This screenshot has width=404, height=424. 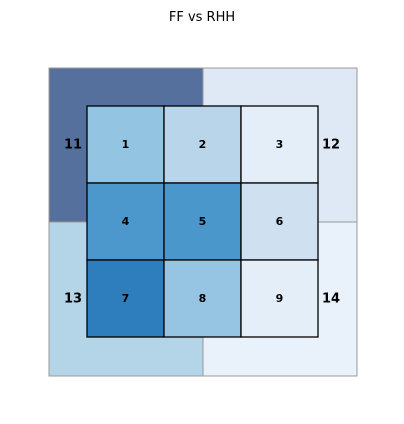 What do you see at coordinates (126, 144) in the screenshot?
I see `zone-cell-label: 1` at bounding box center [126, 144].